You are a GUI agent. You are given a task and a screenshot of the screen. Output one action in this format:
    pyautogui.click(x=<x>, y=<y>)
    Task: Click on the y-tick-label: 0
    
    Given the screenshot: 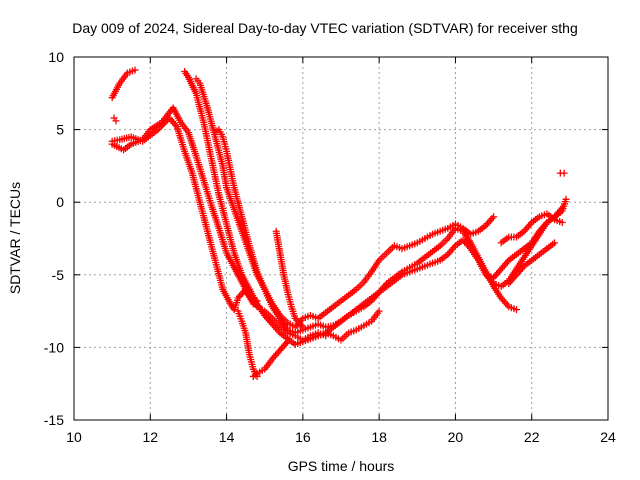 What is the action you would take?
    pyautogui.click(x=60, y=202)
    